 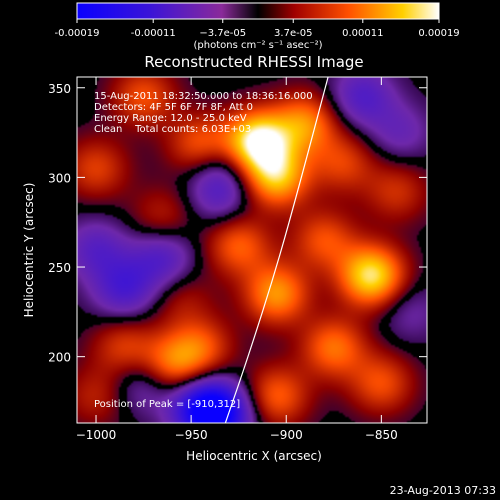 I want to click on x-tick-label: −950, so click(x=191, y=435).